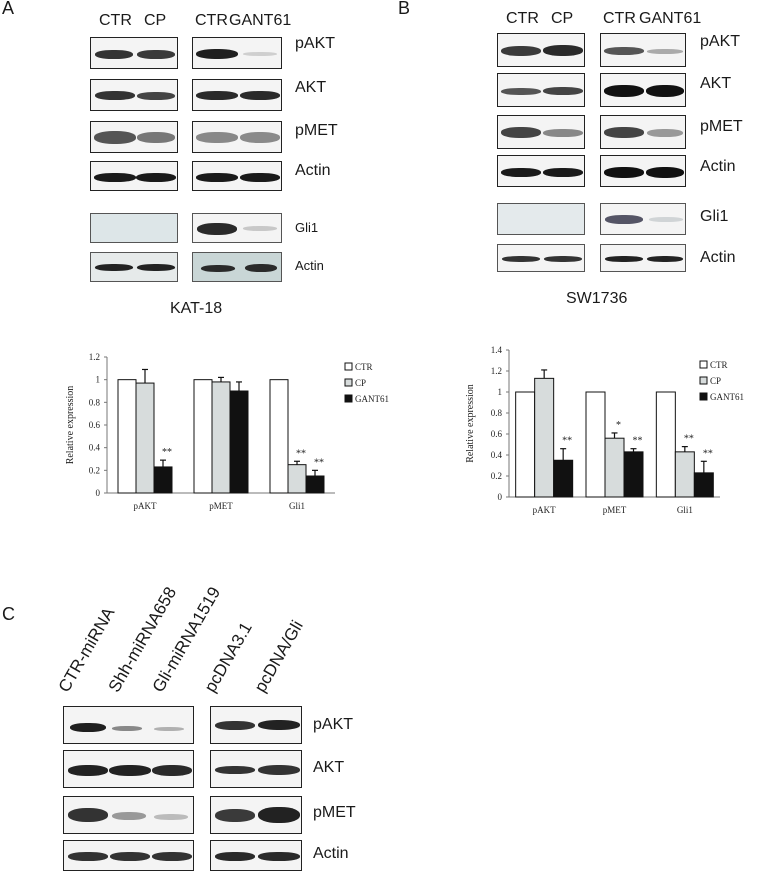 The image size is (759, 871). I want to click on panel-b-lane-cp: CP, so click(562, 18).